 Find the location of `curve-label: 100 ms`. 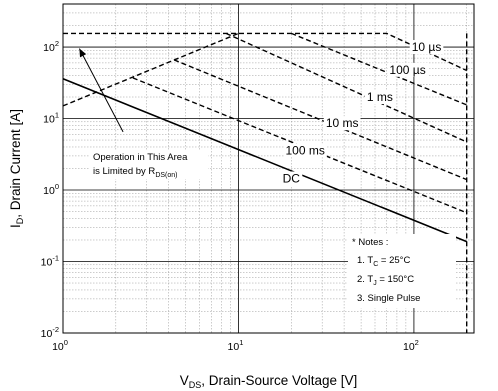

curve-label: 100 ms is located at coordinates (304, 150).